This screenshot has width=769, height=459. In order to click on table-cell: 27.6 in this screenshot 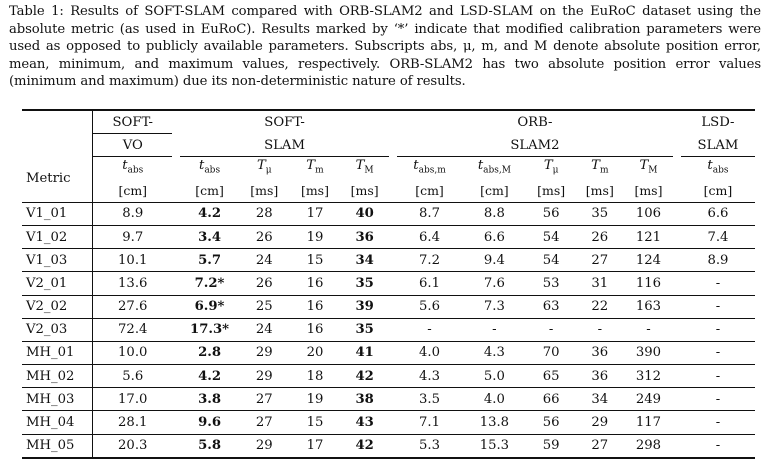, I will do `click(132, 306)`.